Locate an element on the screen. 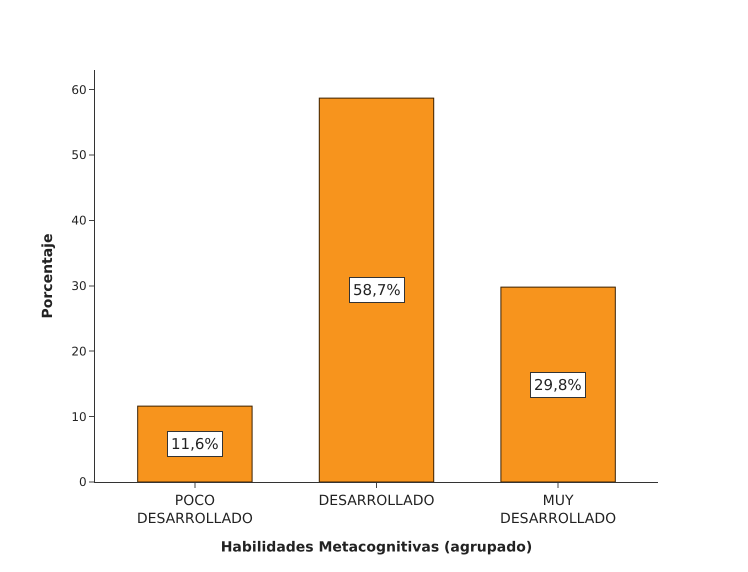 This screenshot has width=748, height=572. x-tick-label: POCO DESARROLLADO is located at coordinates (194, 509).